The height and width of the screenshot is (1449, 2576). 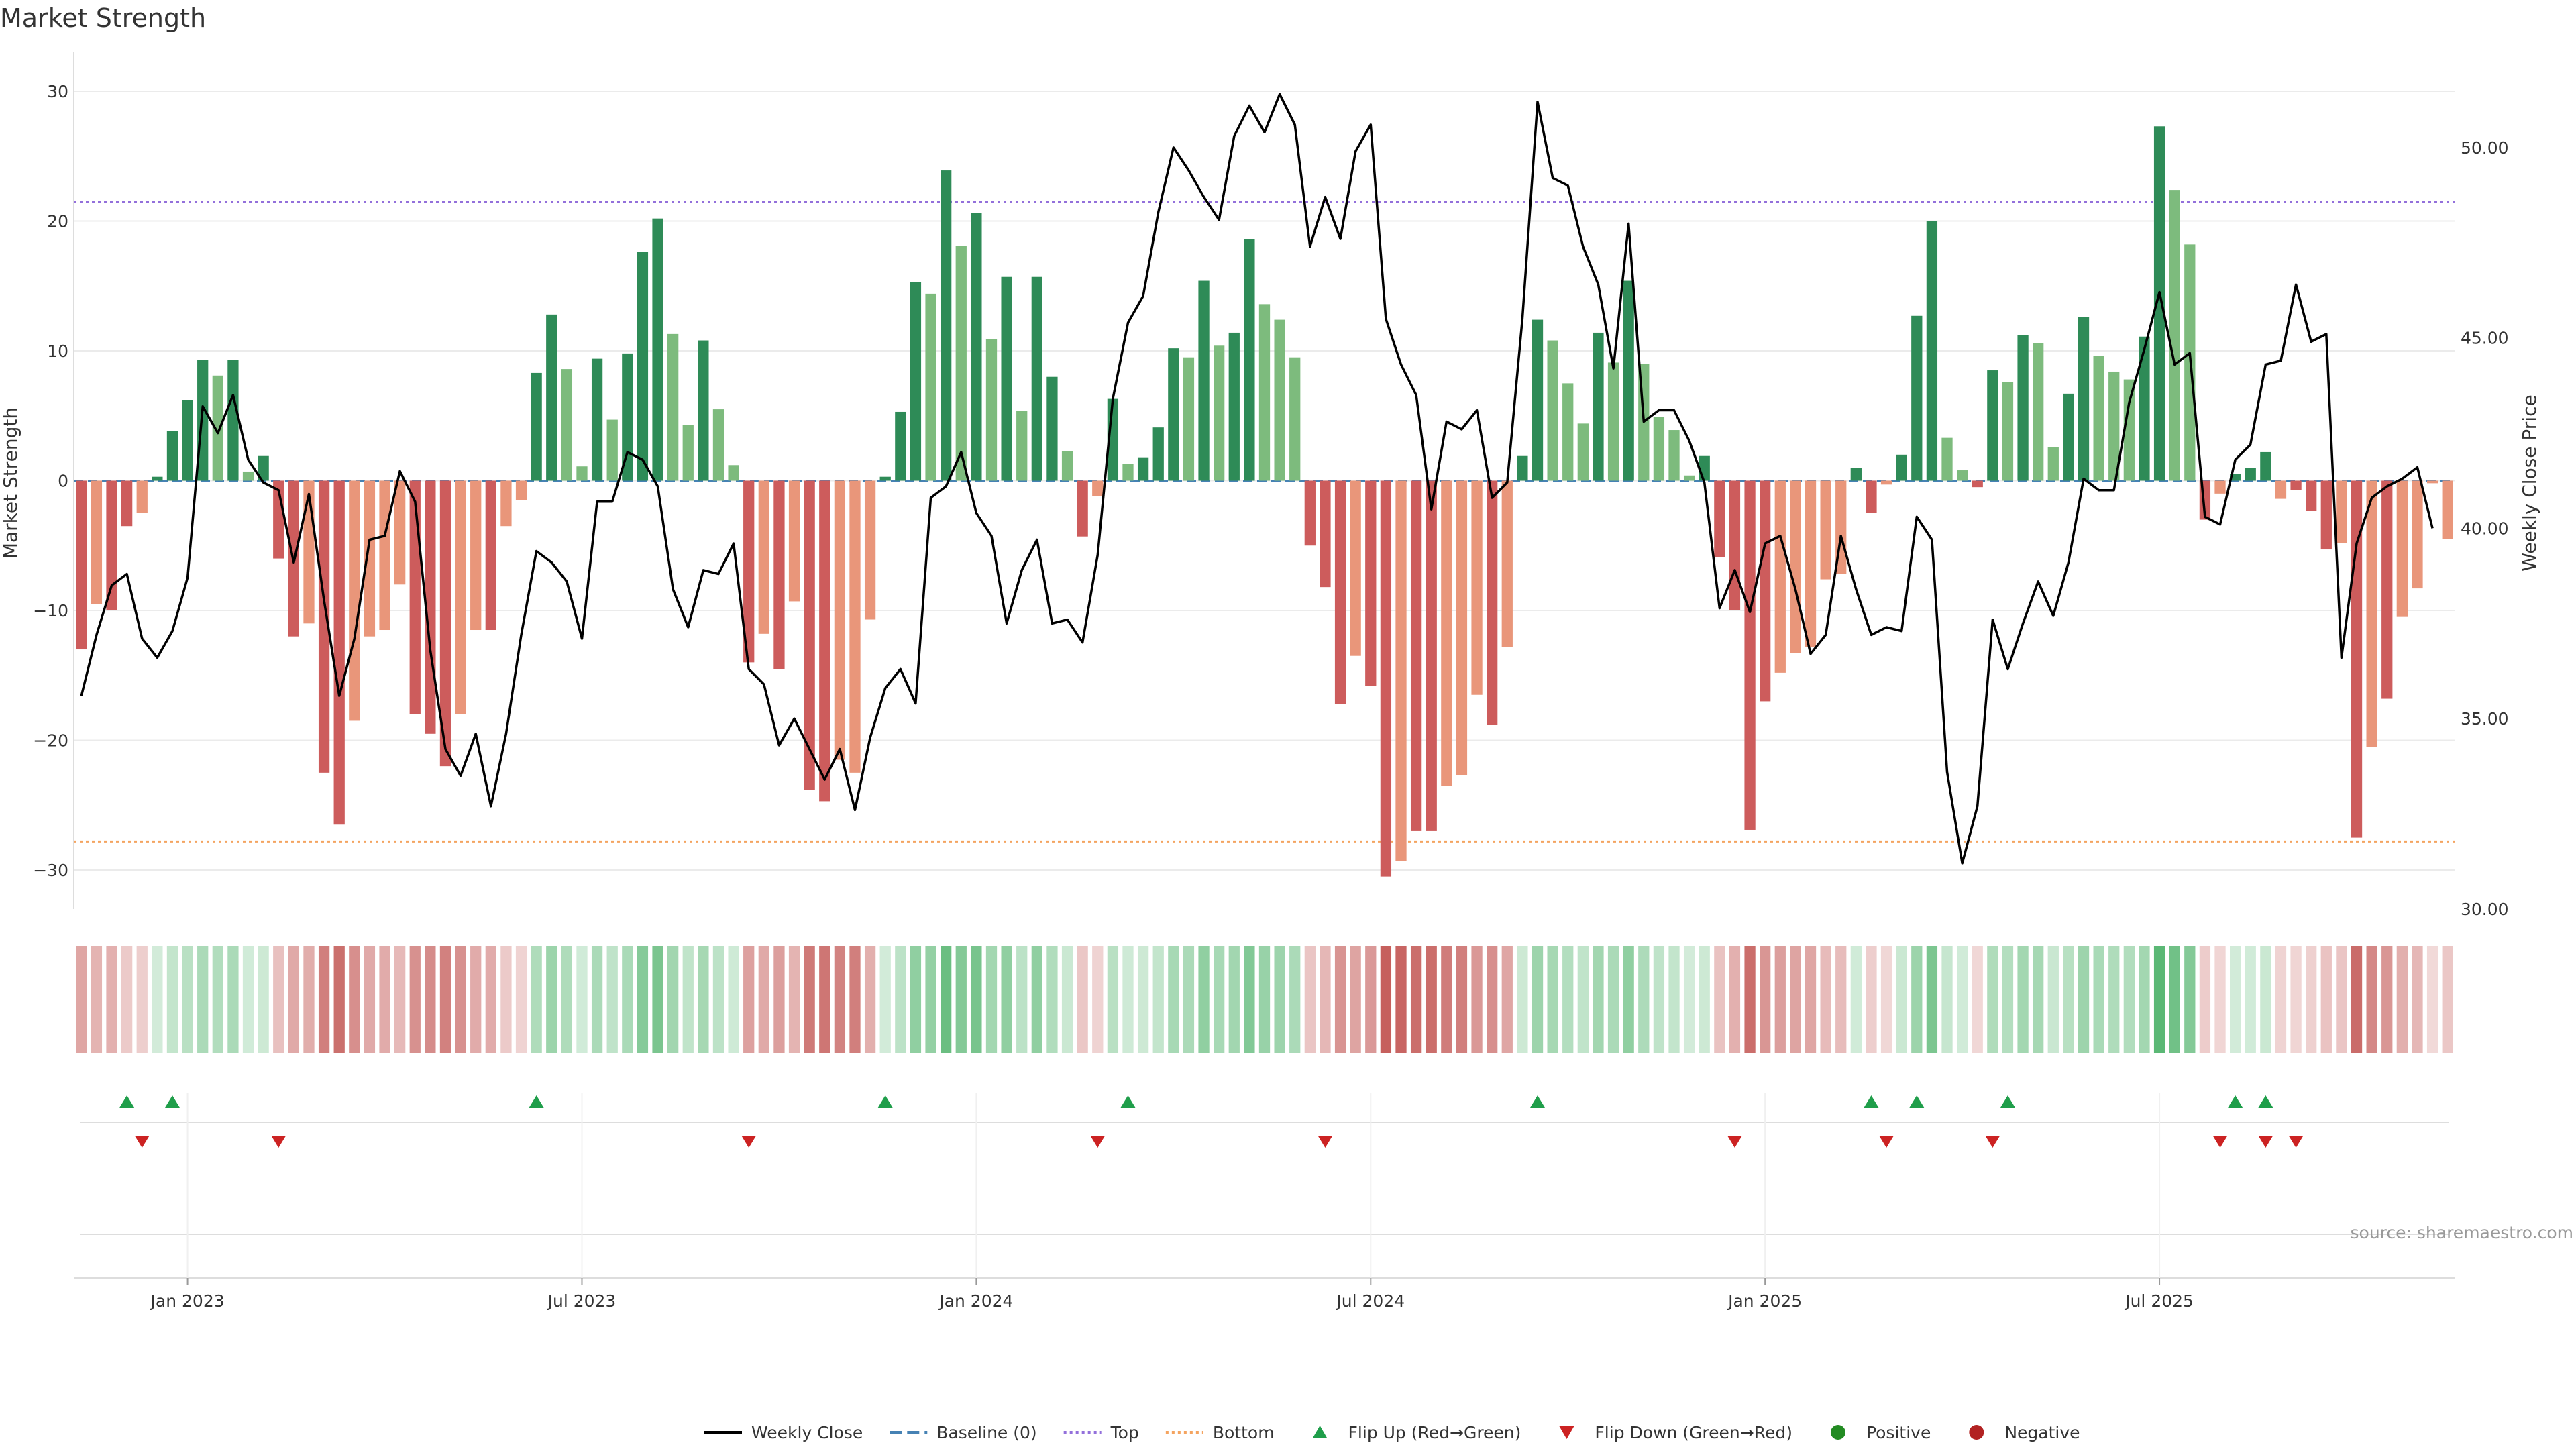 I want to click on legend-label: Negative, so click(x=2042, y=1432).